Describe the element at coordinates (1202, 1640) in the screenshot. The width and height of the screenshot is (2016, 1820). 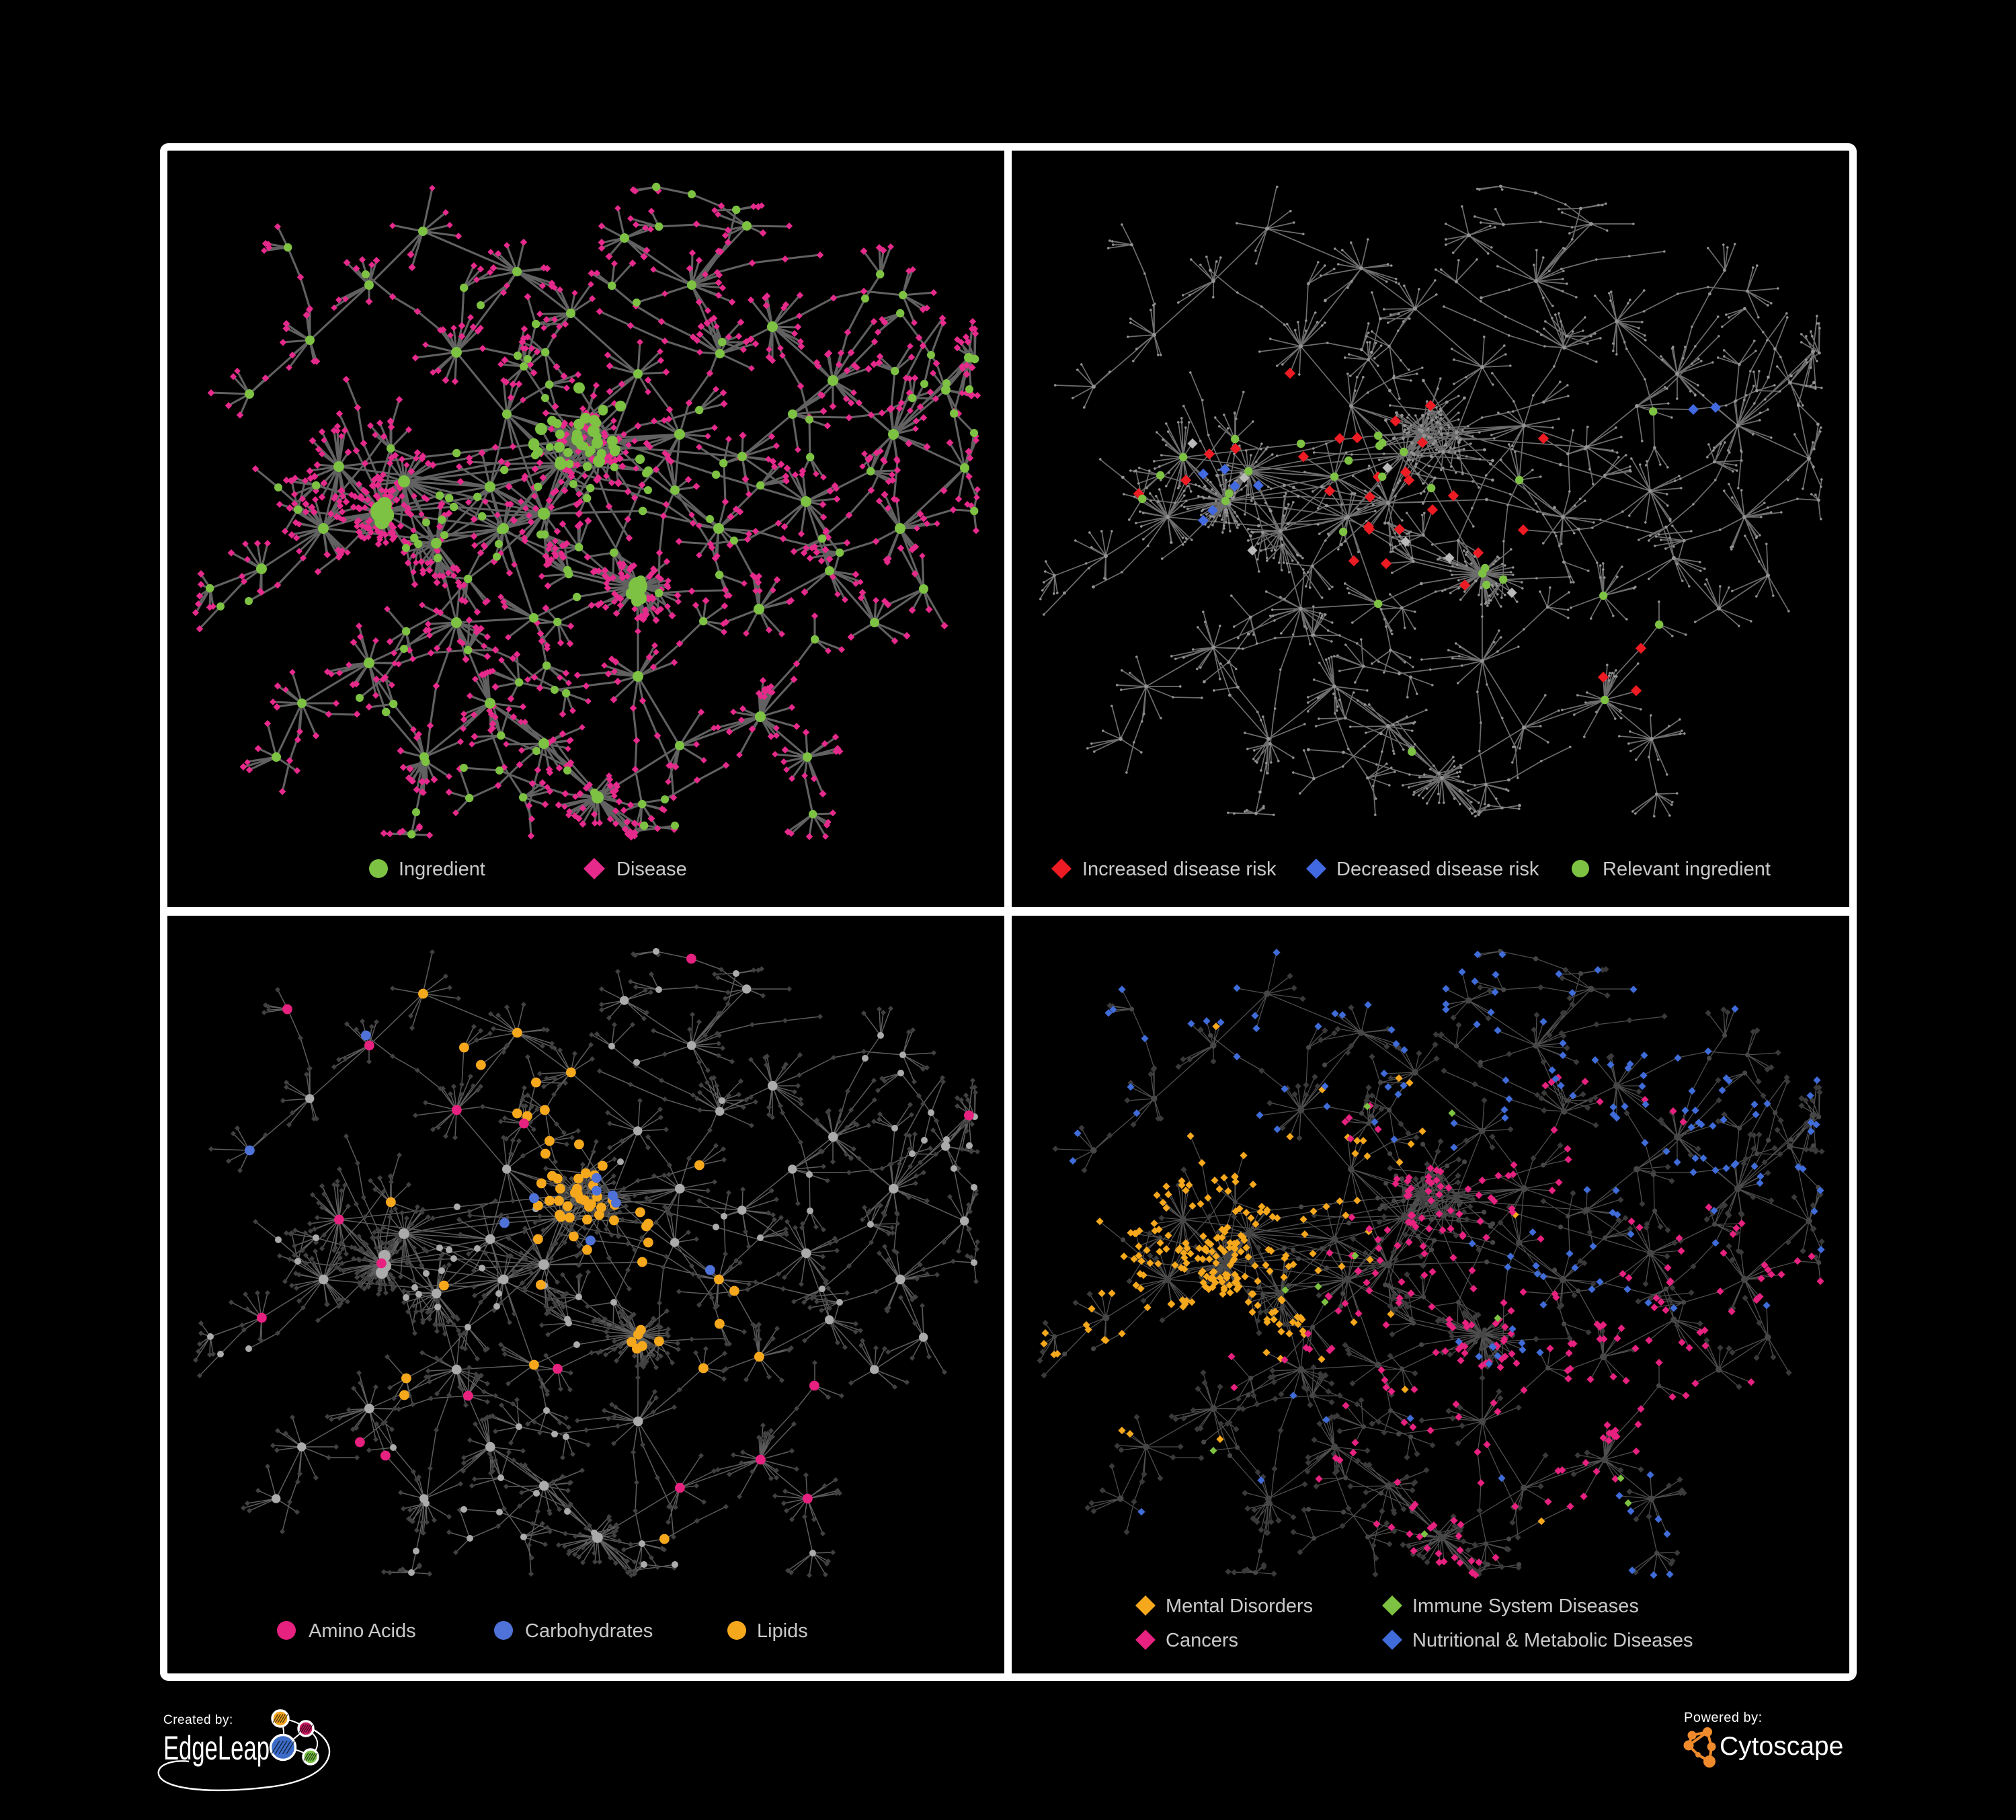
I see `svg-text: Cancers` at that location.